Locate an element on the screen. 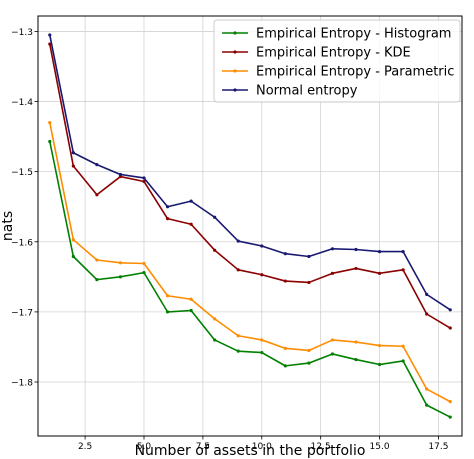  y-tick-label: −1.5 is located at coordinates (22, 173).